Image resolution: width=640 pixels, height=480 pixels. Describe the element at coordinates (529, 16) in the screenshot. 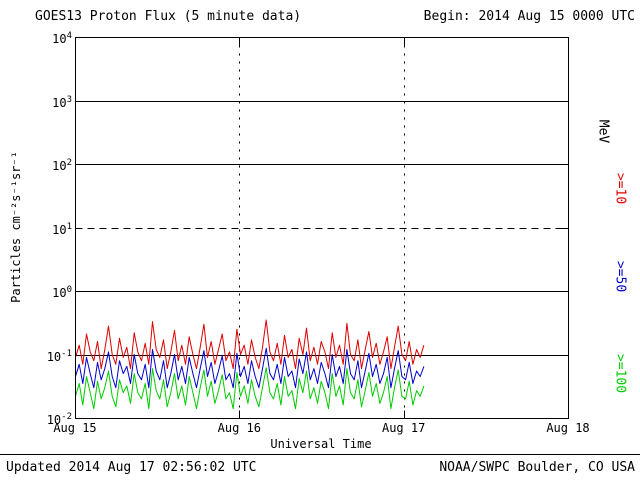

I see `begin-timestamp: Begin: 2014 Aug 15 0000 UTC` at that location.